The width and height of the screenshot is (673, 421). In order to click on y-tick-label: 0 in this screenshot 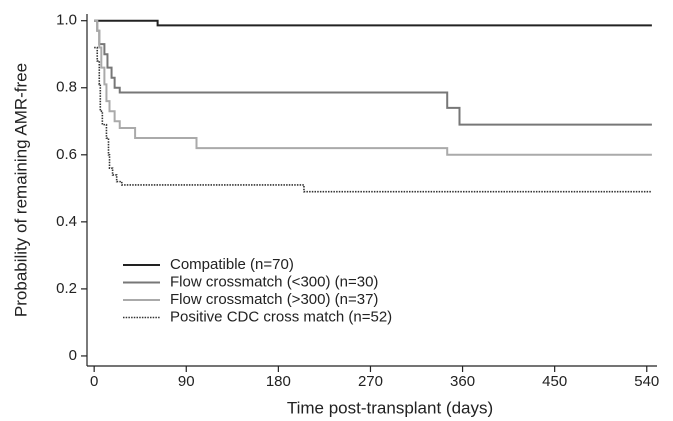, I will do `click(73, 355)`.